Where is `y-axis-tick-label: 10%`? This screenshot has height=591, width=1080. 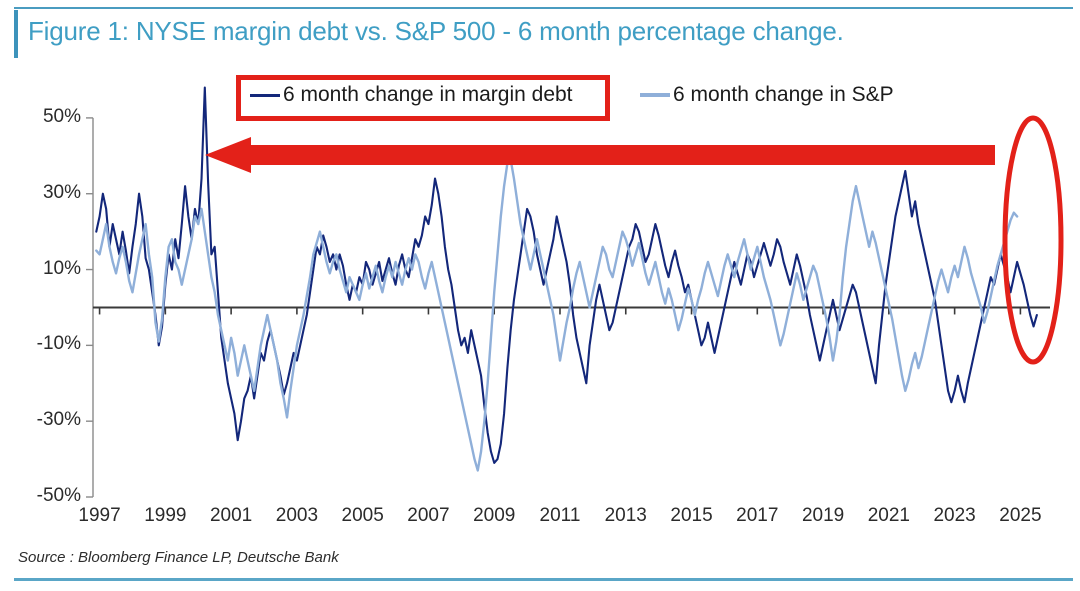
y-axis-tick-label: 10% is located at coordinates (61, 268).